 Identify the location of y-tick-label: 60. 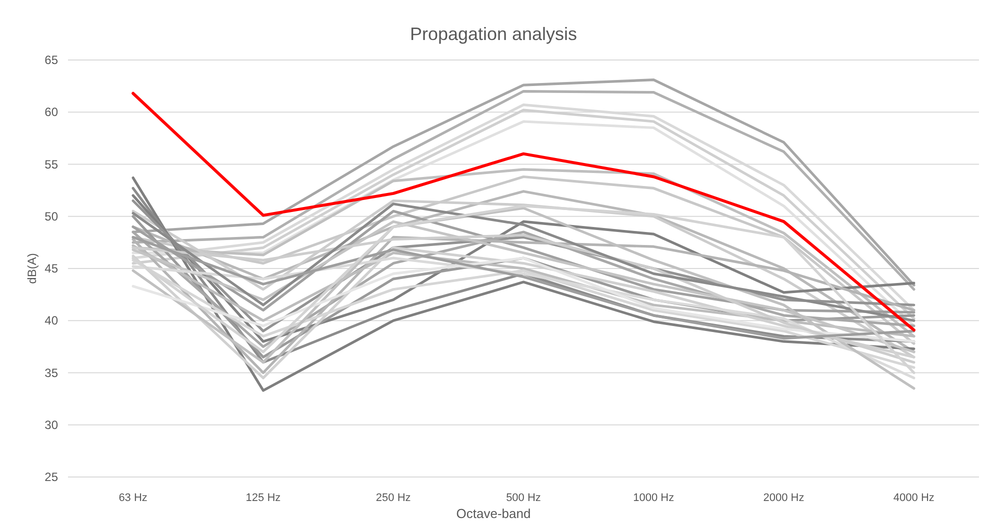
(51, 112).